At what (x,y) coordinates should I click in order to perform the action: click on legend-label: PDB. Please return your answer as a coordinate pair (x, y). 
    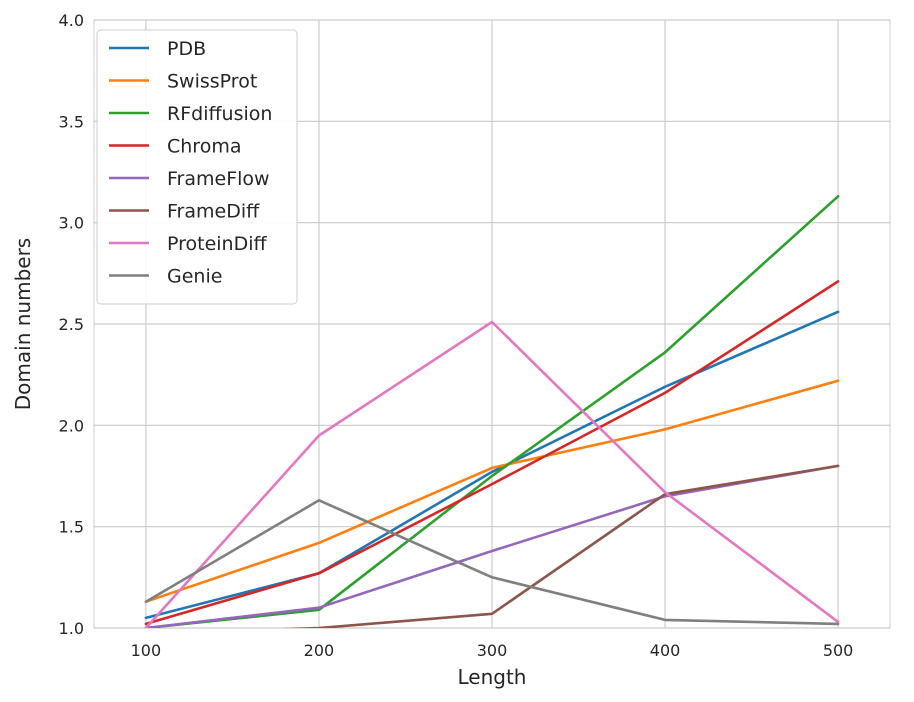
    Looking at the image, I should click on (186, 49).